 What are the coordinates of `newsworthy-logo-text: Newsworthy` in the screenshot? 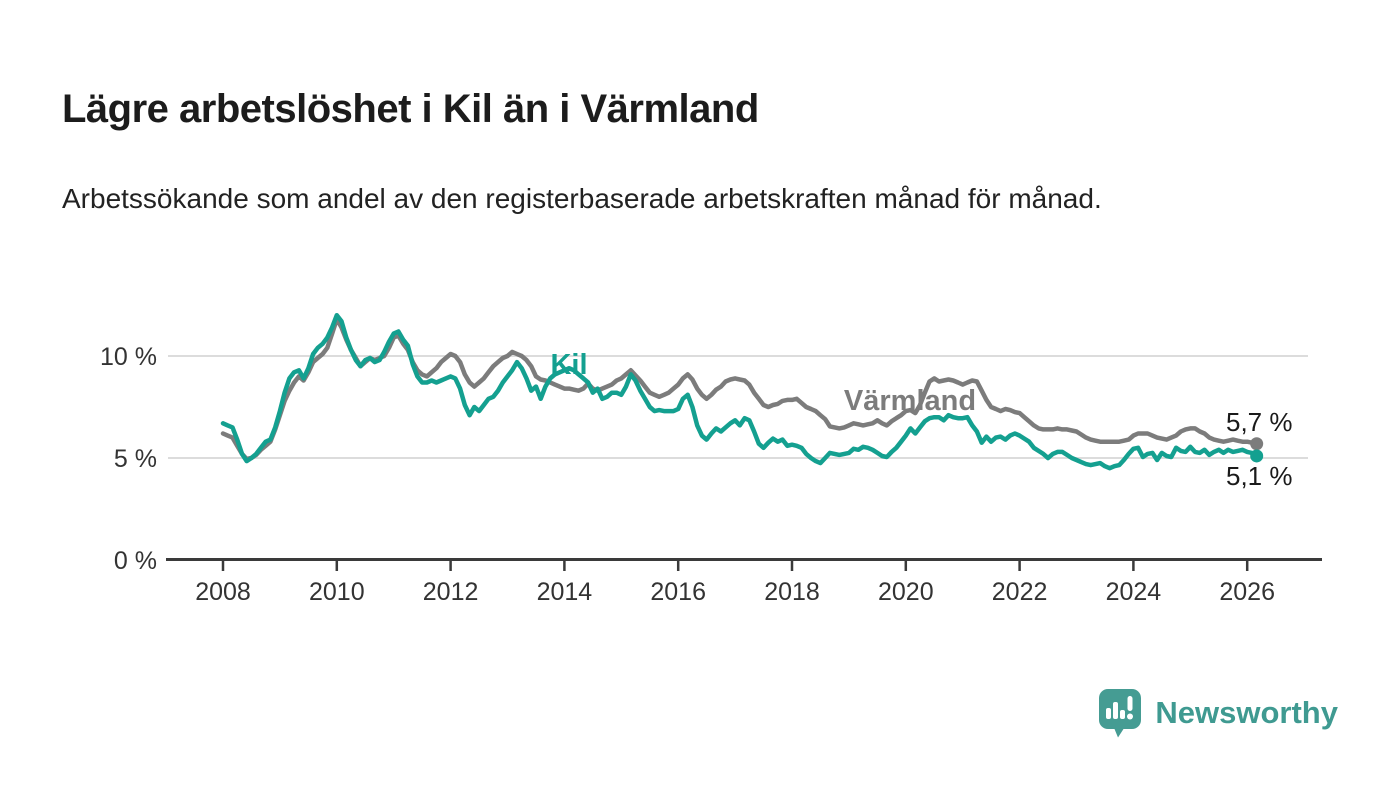 It's located at (1246, 712).